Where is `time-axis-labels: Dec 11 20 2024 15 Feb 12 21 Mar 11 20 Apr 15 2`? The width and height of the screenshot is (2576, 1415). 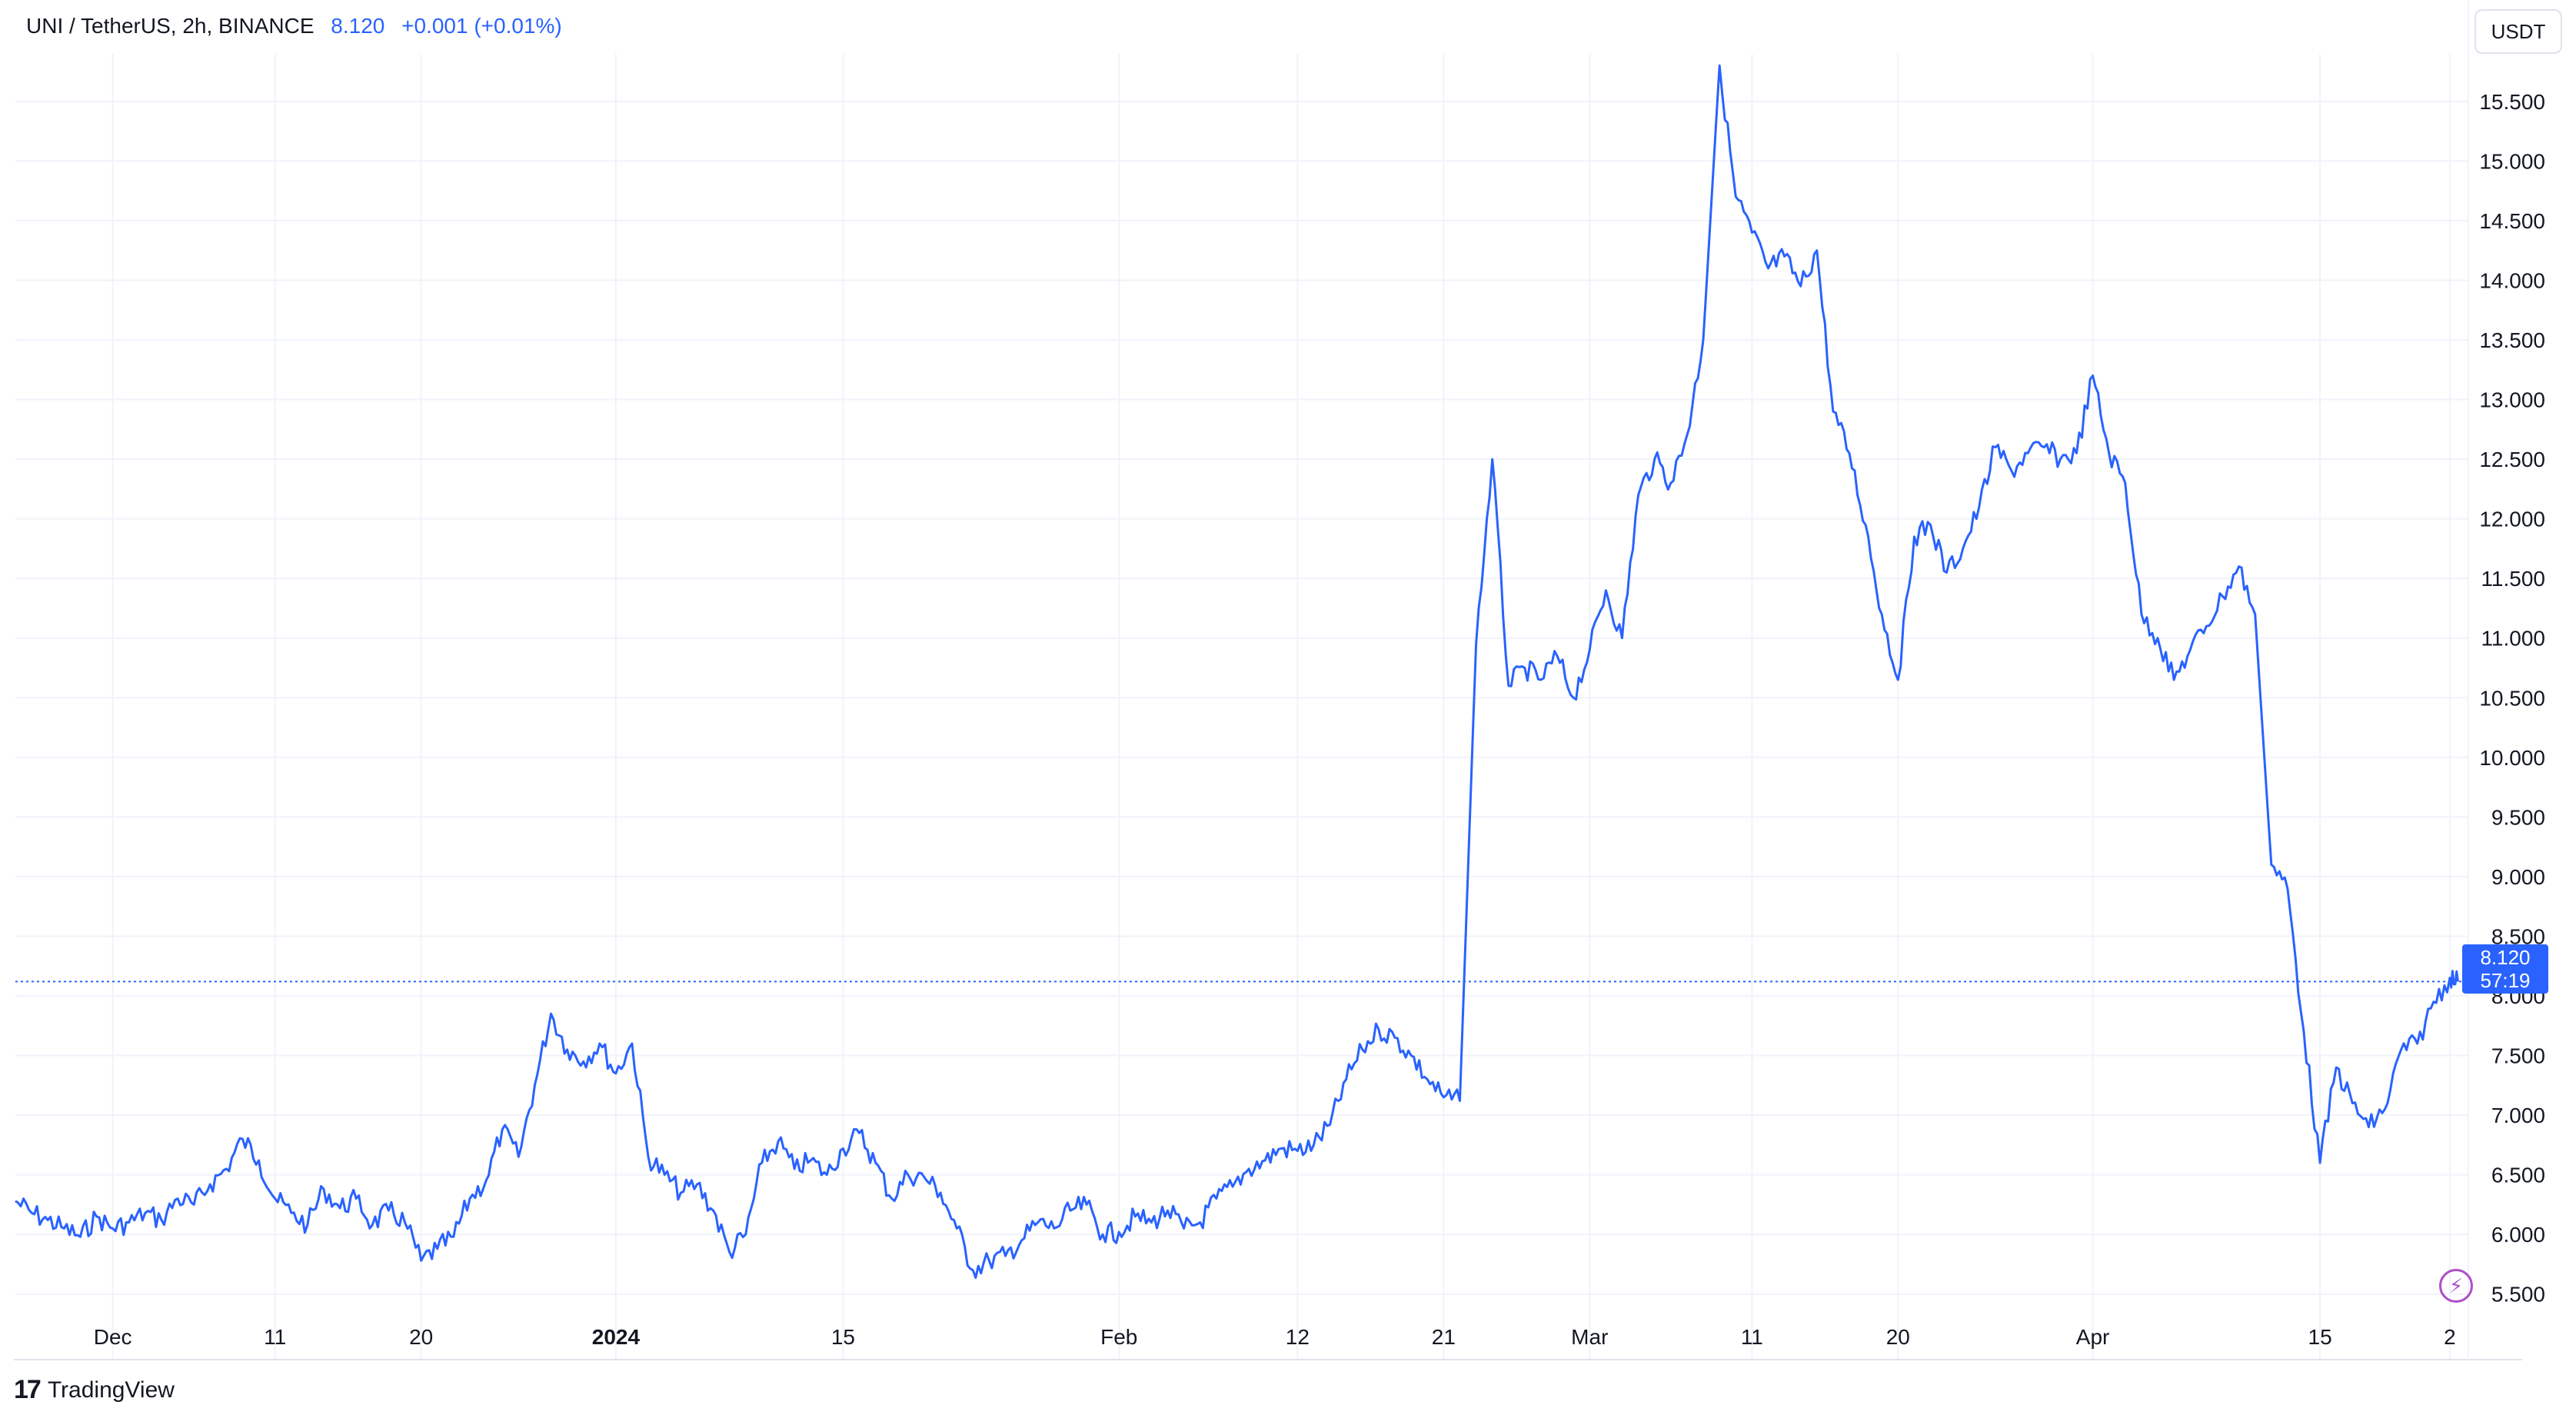
time-axis-labels: Dec 11 20 2024 15 Feb 12 21 Mar 11 20 Apr 15 2 is located at coordinates (1275, 1337).